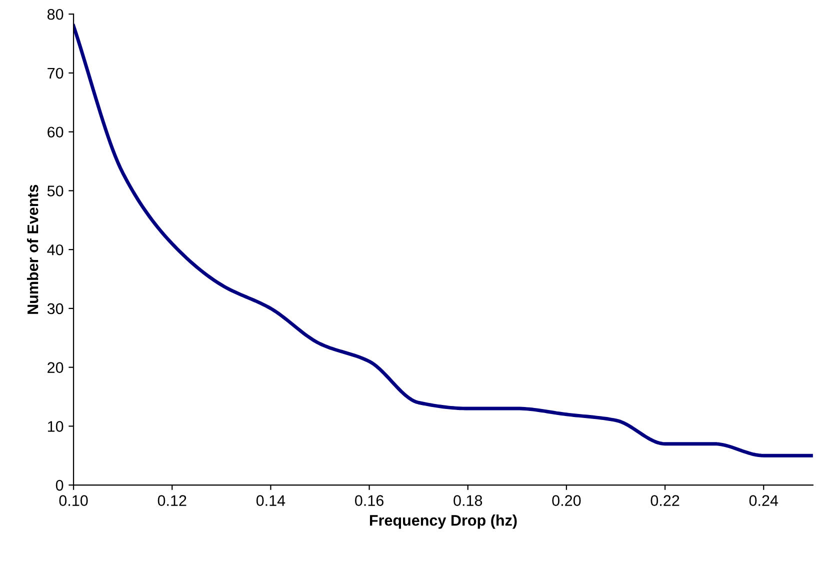 The image size is (817, 564). What do you see at coordinates (763, 500) in the screenshot?
I see `x-tick-label: 0.24` at bounding box center [763, 500].